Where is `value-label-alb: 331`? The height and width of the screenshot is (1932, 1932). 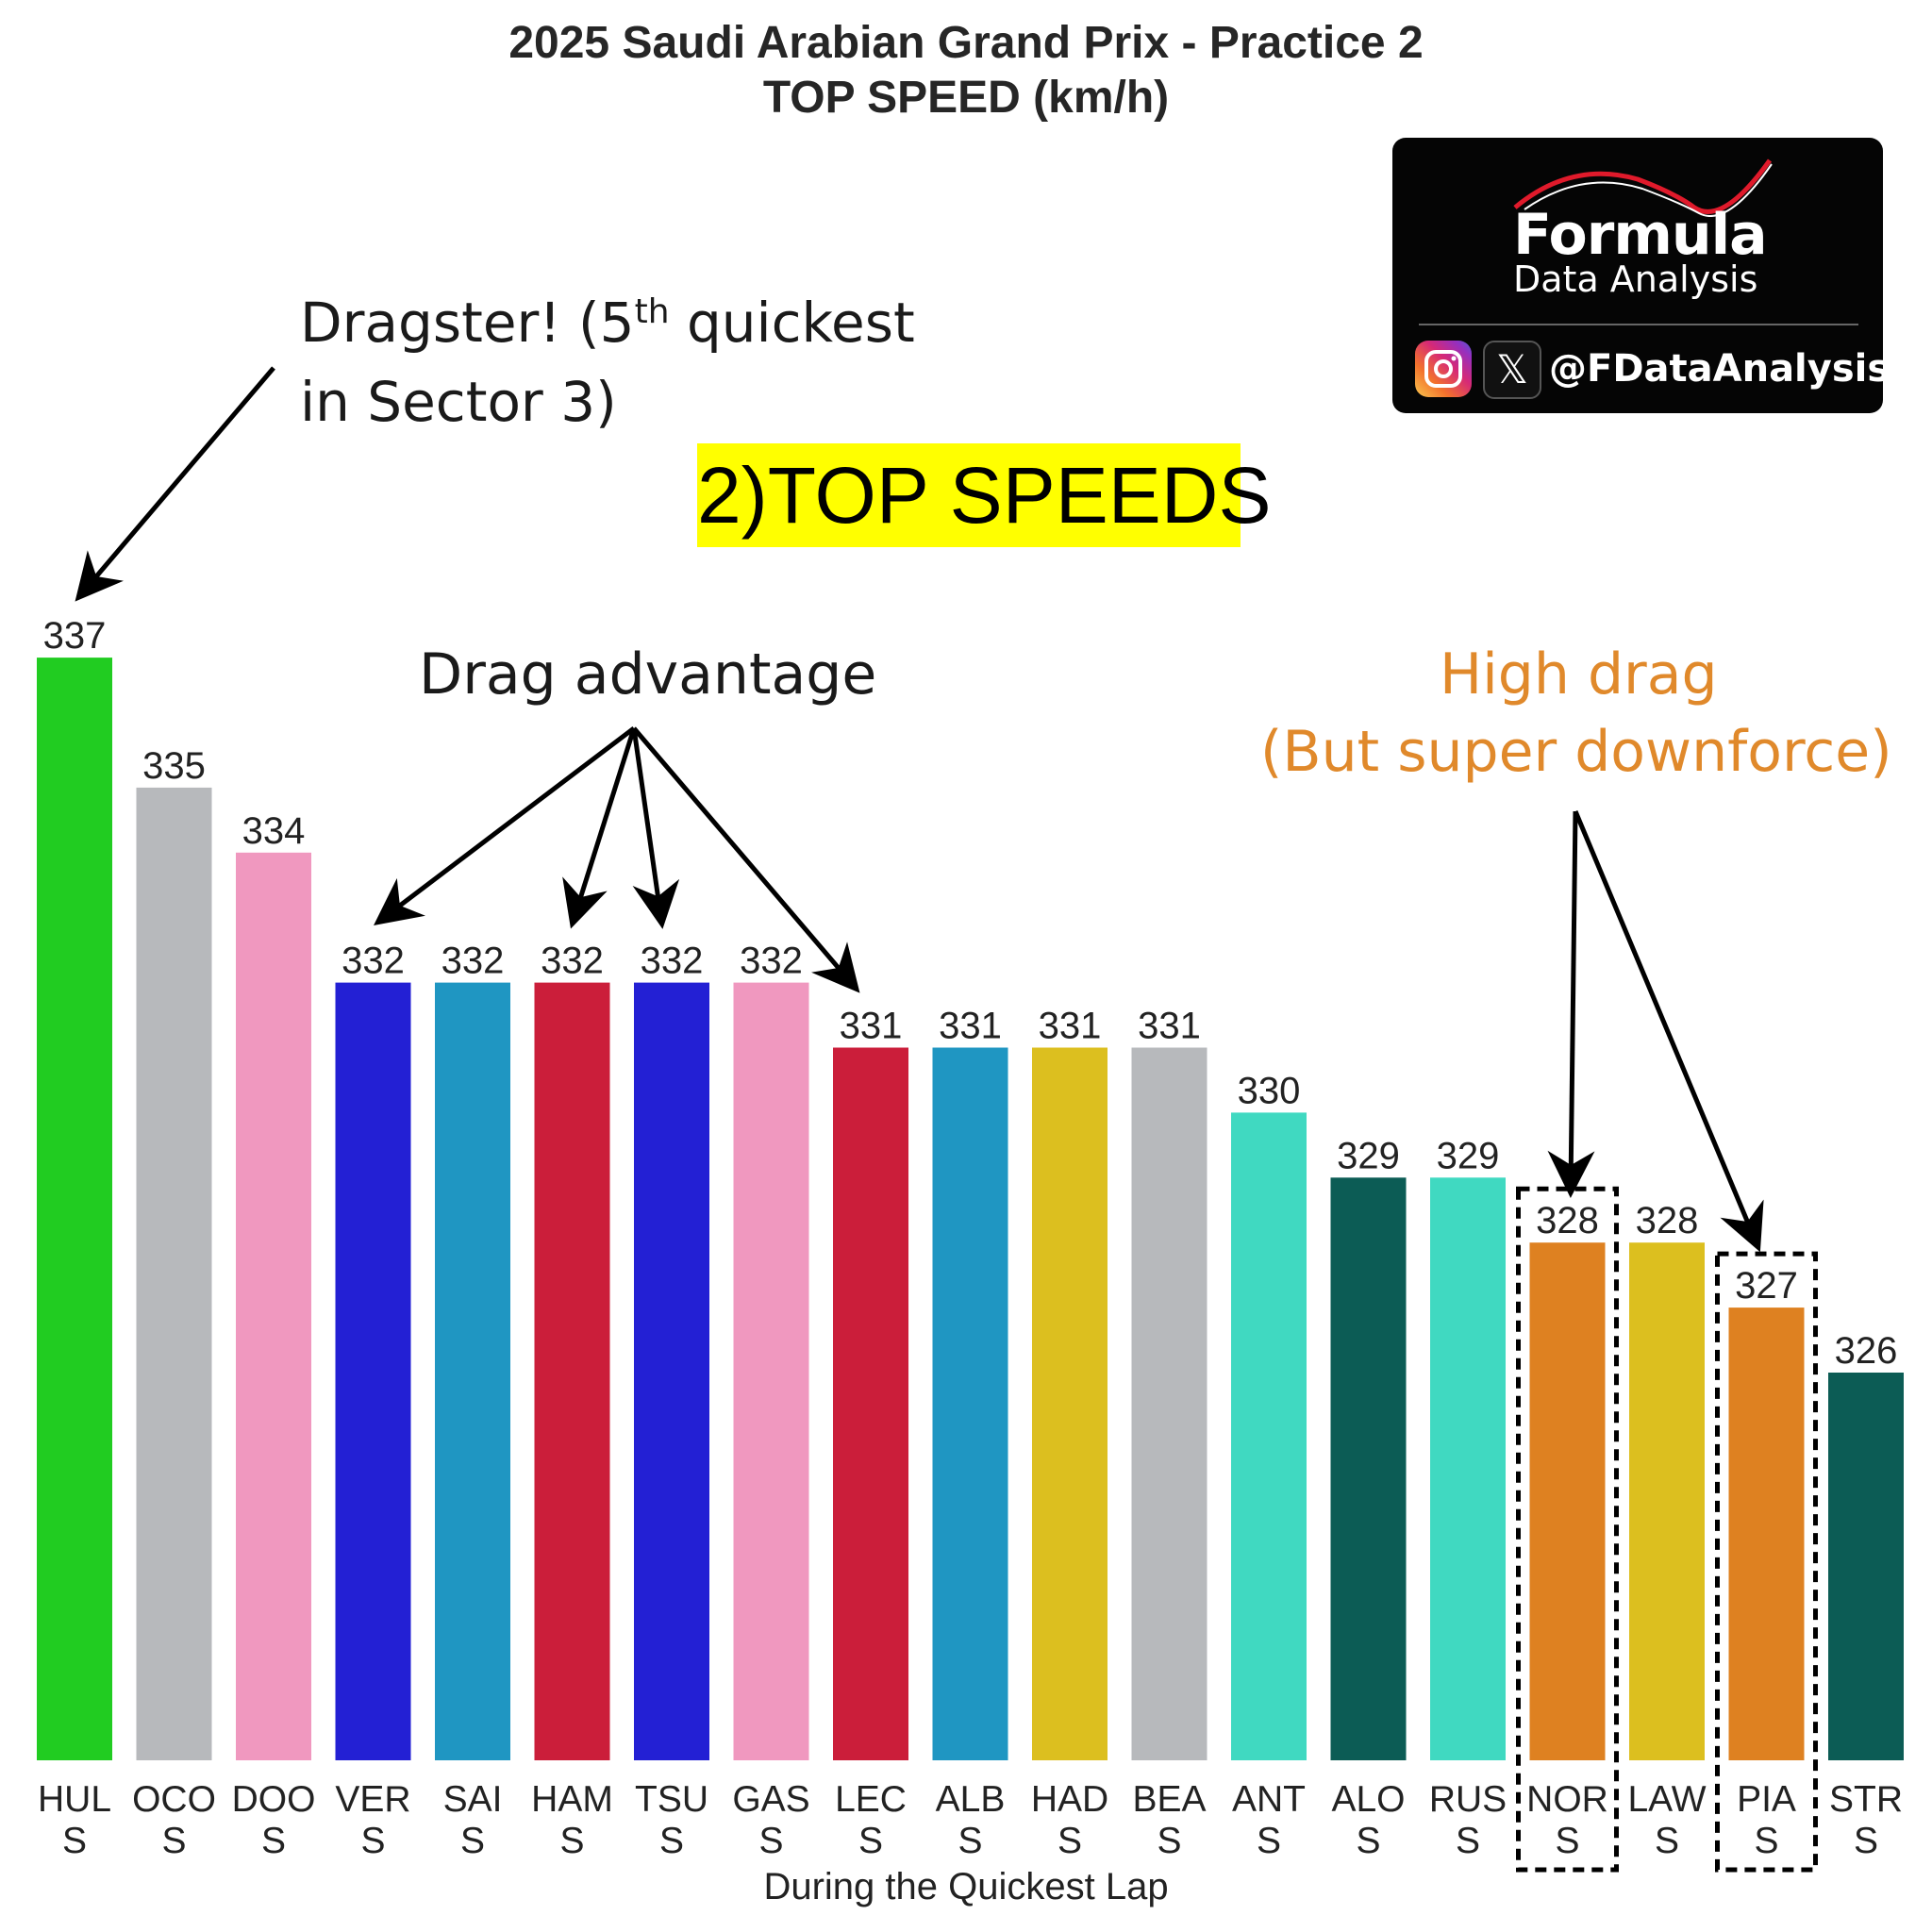
value-label-alb: 331 is located at coordinates (971, 1027).